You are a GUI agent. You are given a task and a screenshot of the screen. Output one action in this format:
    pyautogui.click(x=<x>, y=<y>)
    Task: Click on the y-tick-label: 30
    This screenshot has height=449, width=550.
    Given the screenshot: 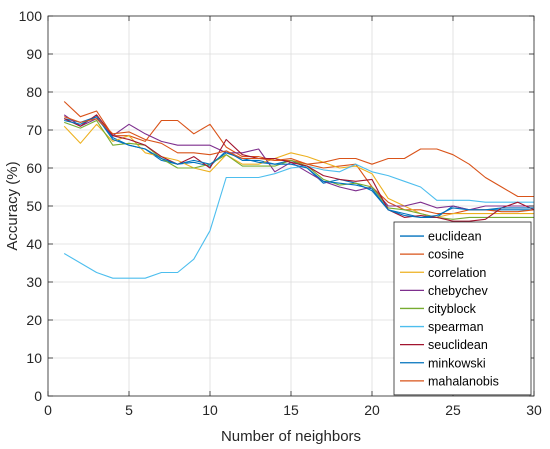 What is the action you would take?
    pyautogui.click(x=34, y=282)
    